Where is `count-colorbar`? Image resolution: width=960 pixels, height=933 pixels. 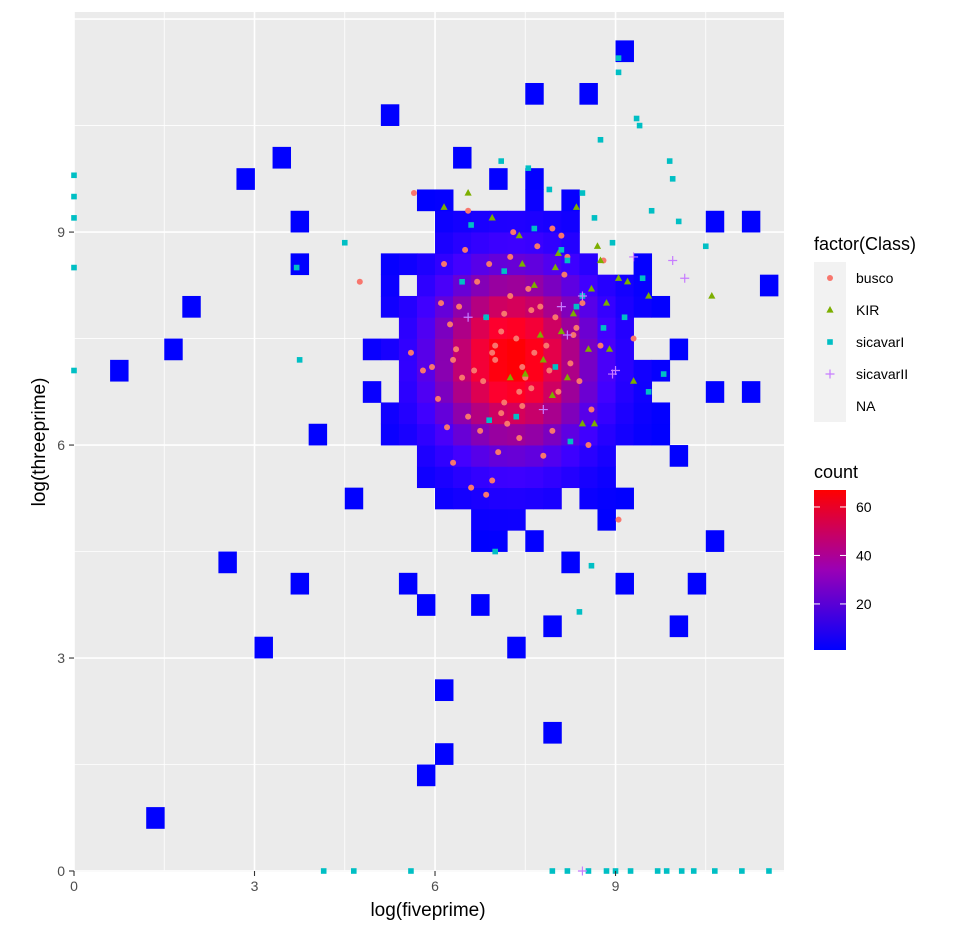 count-colorbar is located at coordinates (830, 570).